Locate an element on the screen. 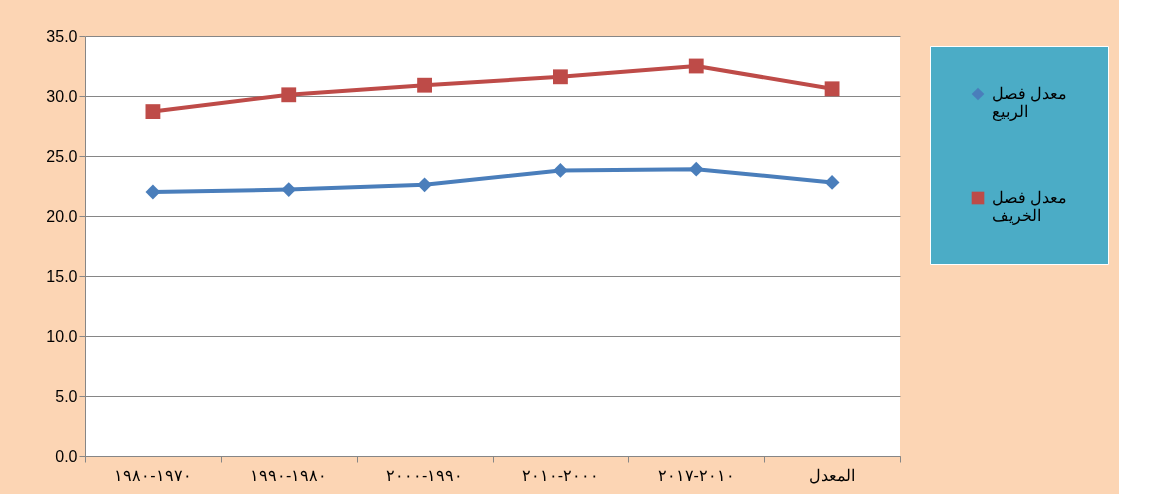 The height and width of the screenshot is (497, 1159). legend-label: معدل فصل الربيع is located at coordinates (1030, 103).